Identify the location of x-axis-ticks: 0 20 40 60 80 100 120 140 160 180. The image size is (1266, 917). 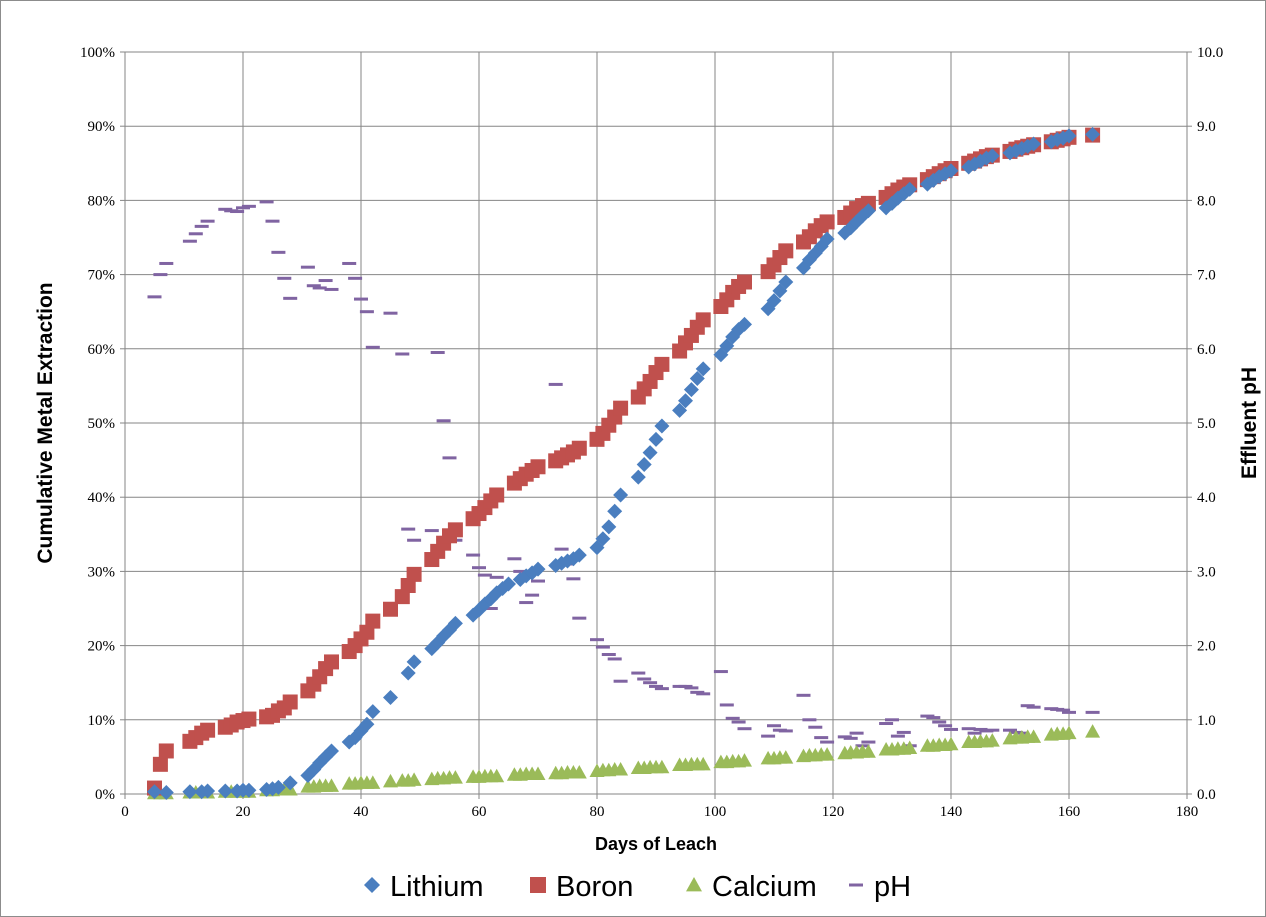
(659, 807).